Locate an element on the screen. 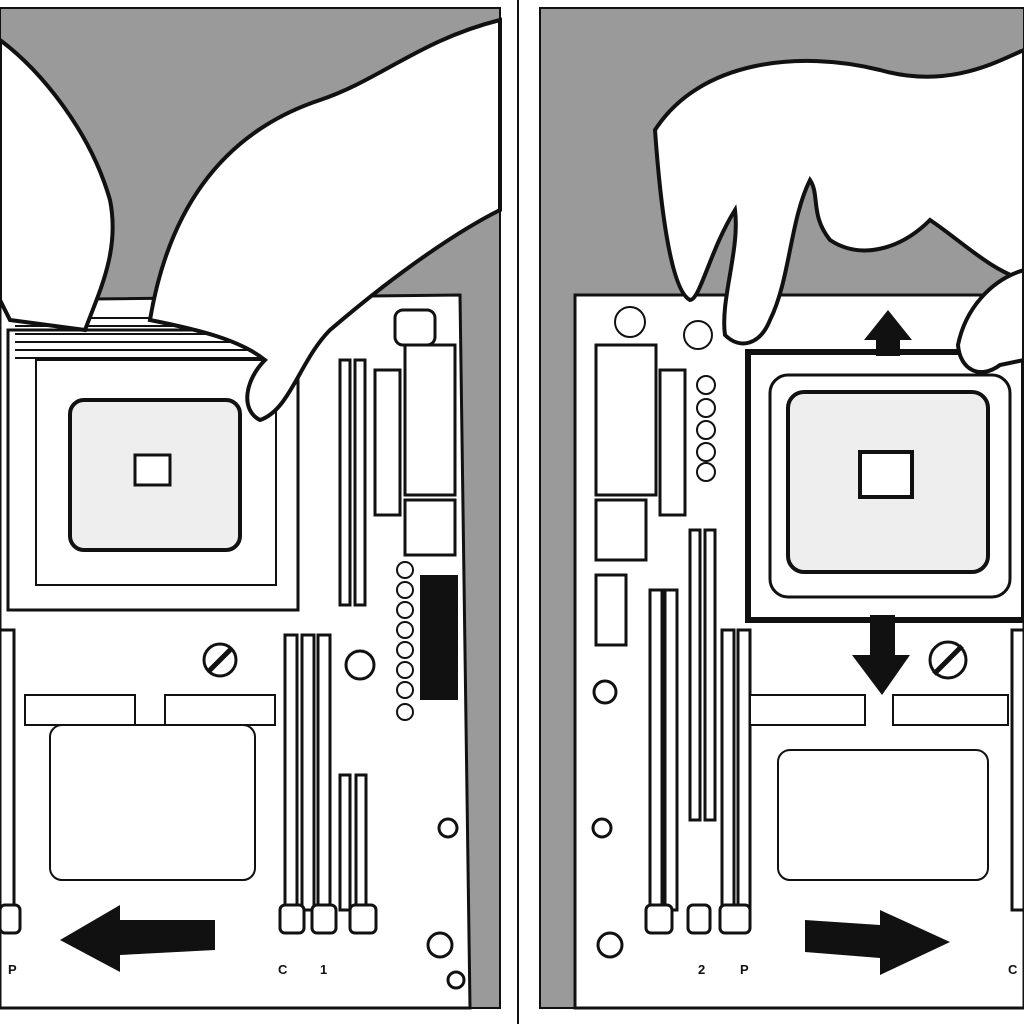  left-label-bottom-mid: C is located at coordinates (283, 969).